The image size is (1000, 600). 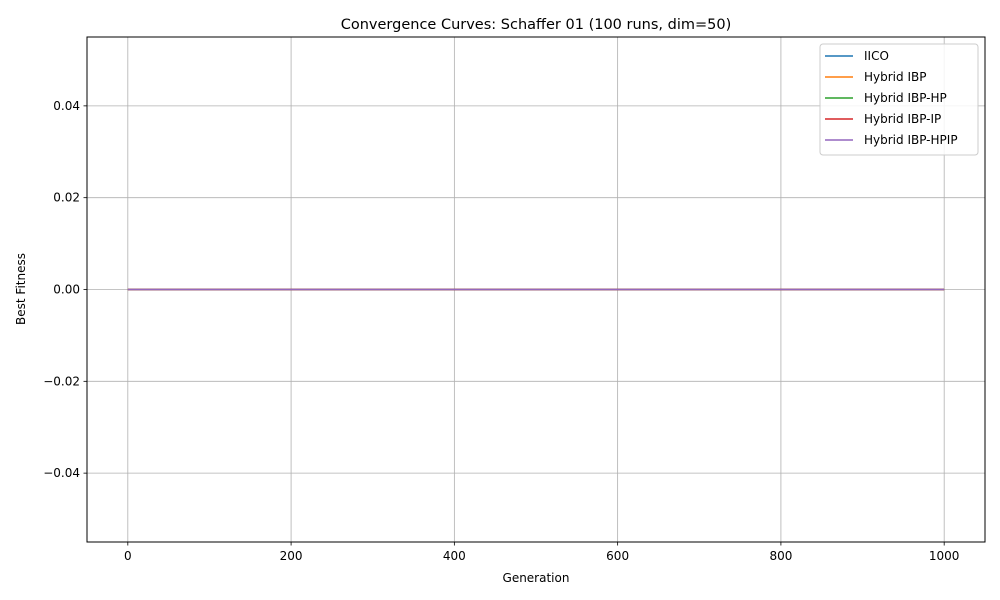 What do you see at coordinates (66, 106) in the screenshot?
I see `y-tick-label: 0.04` at bounding box center [66, 106].